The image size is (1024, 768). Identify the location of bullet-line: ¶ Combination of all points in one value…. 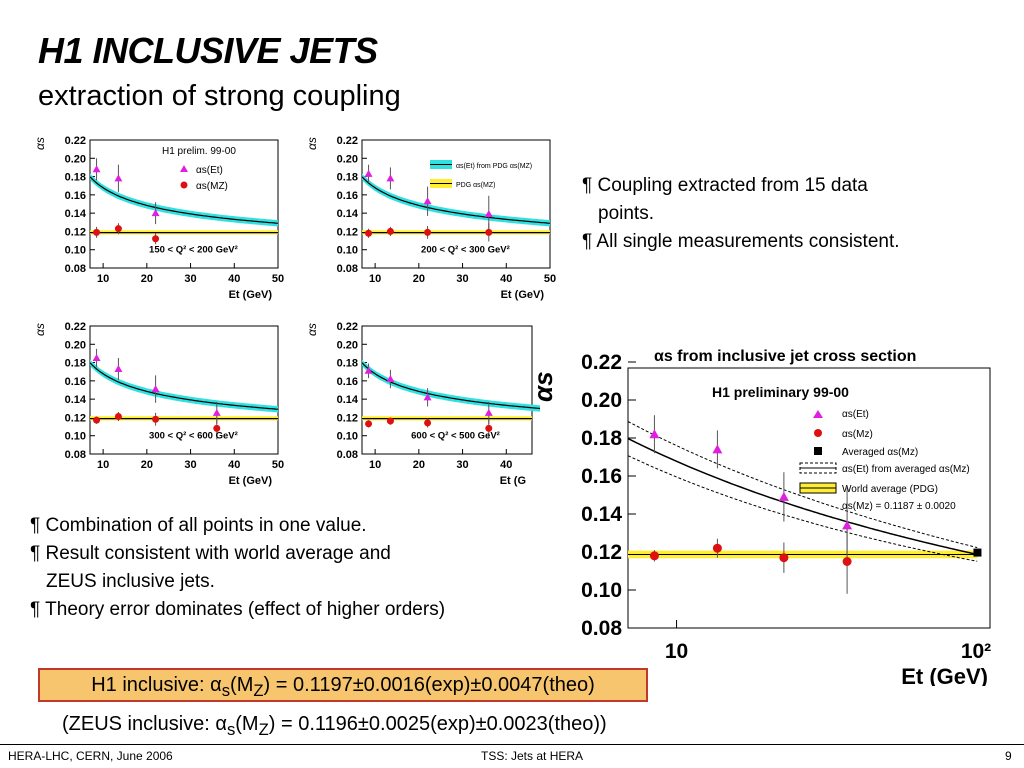
(198, 525).